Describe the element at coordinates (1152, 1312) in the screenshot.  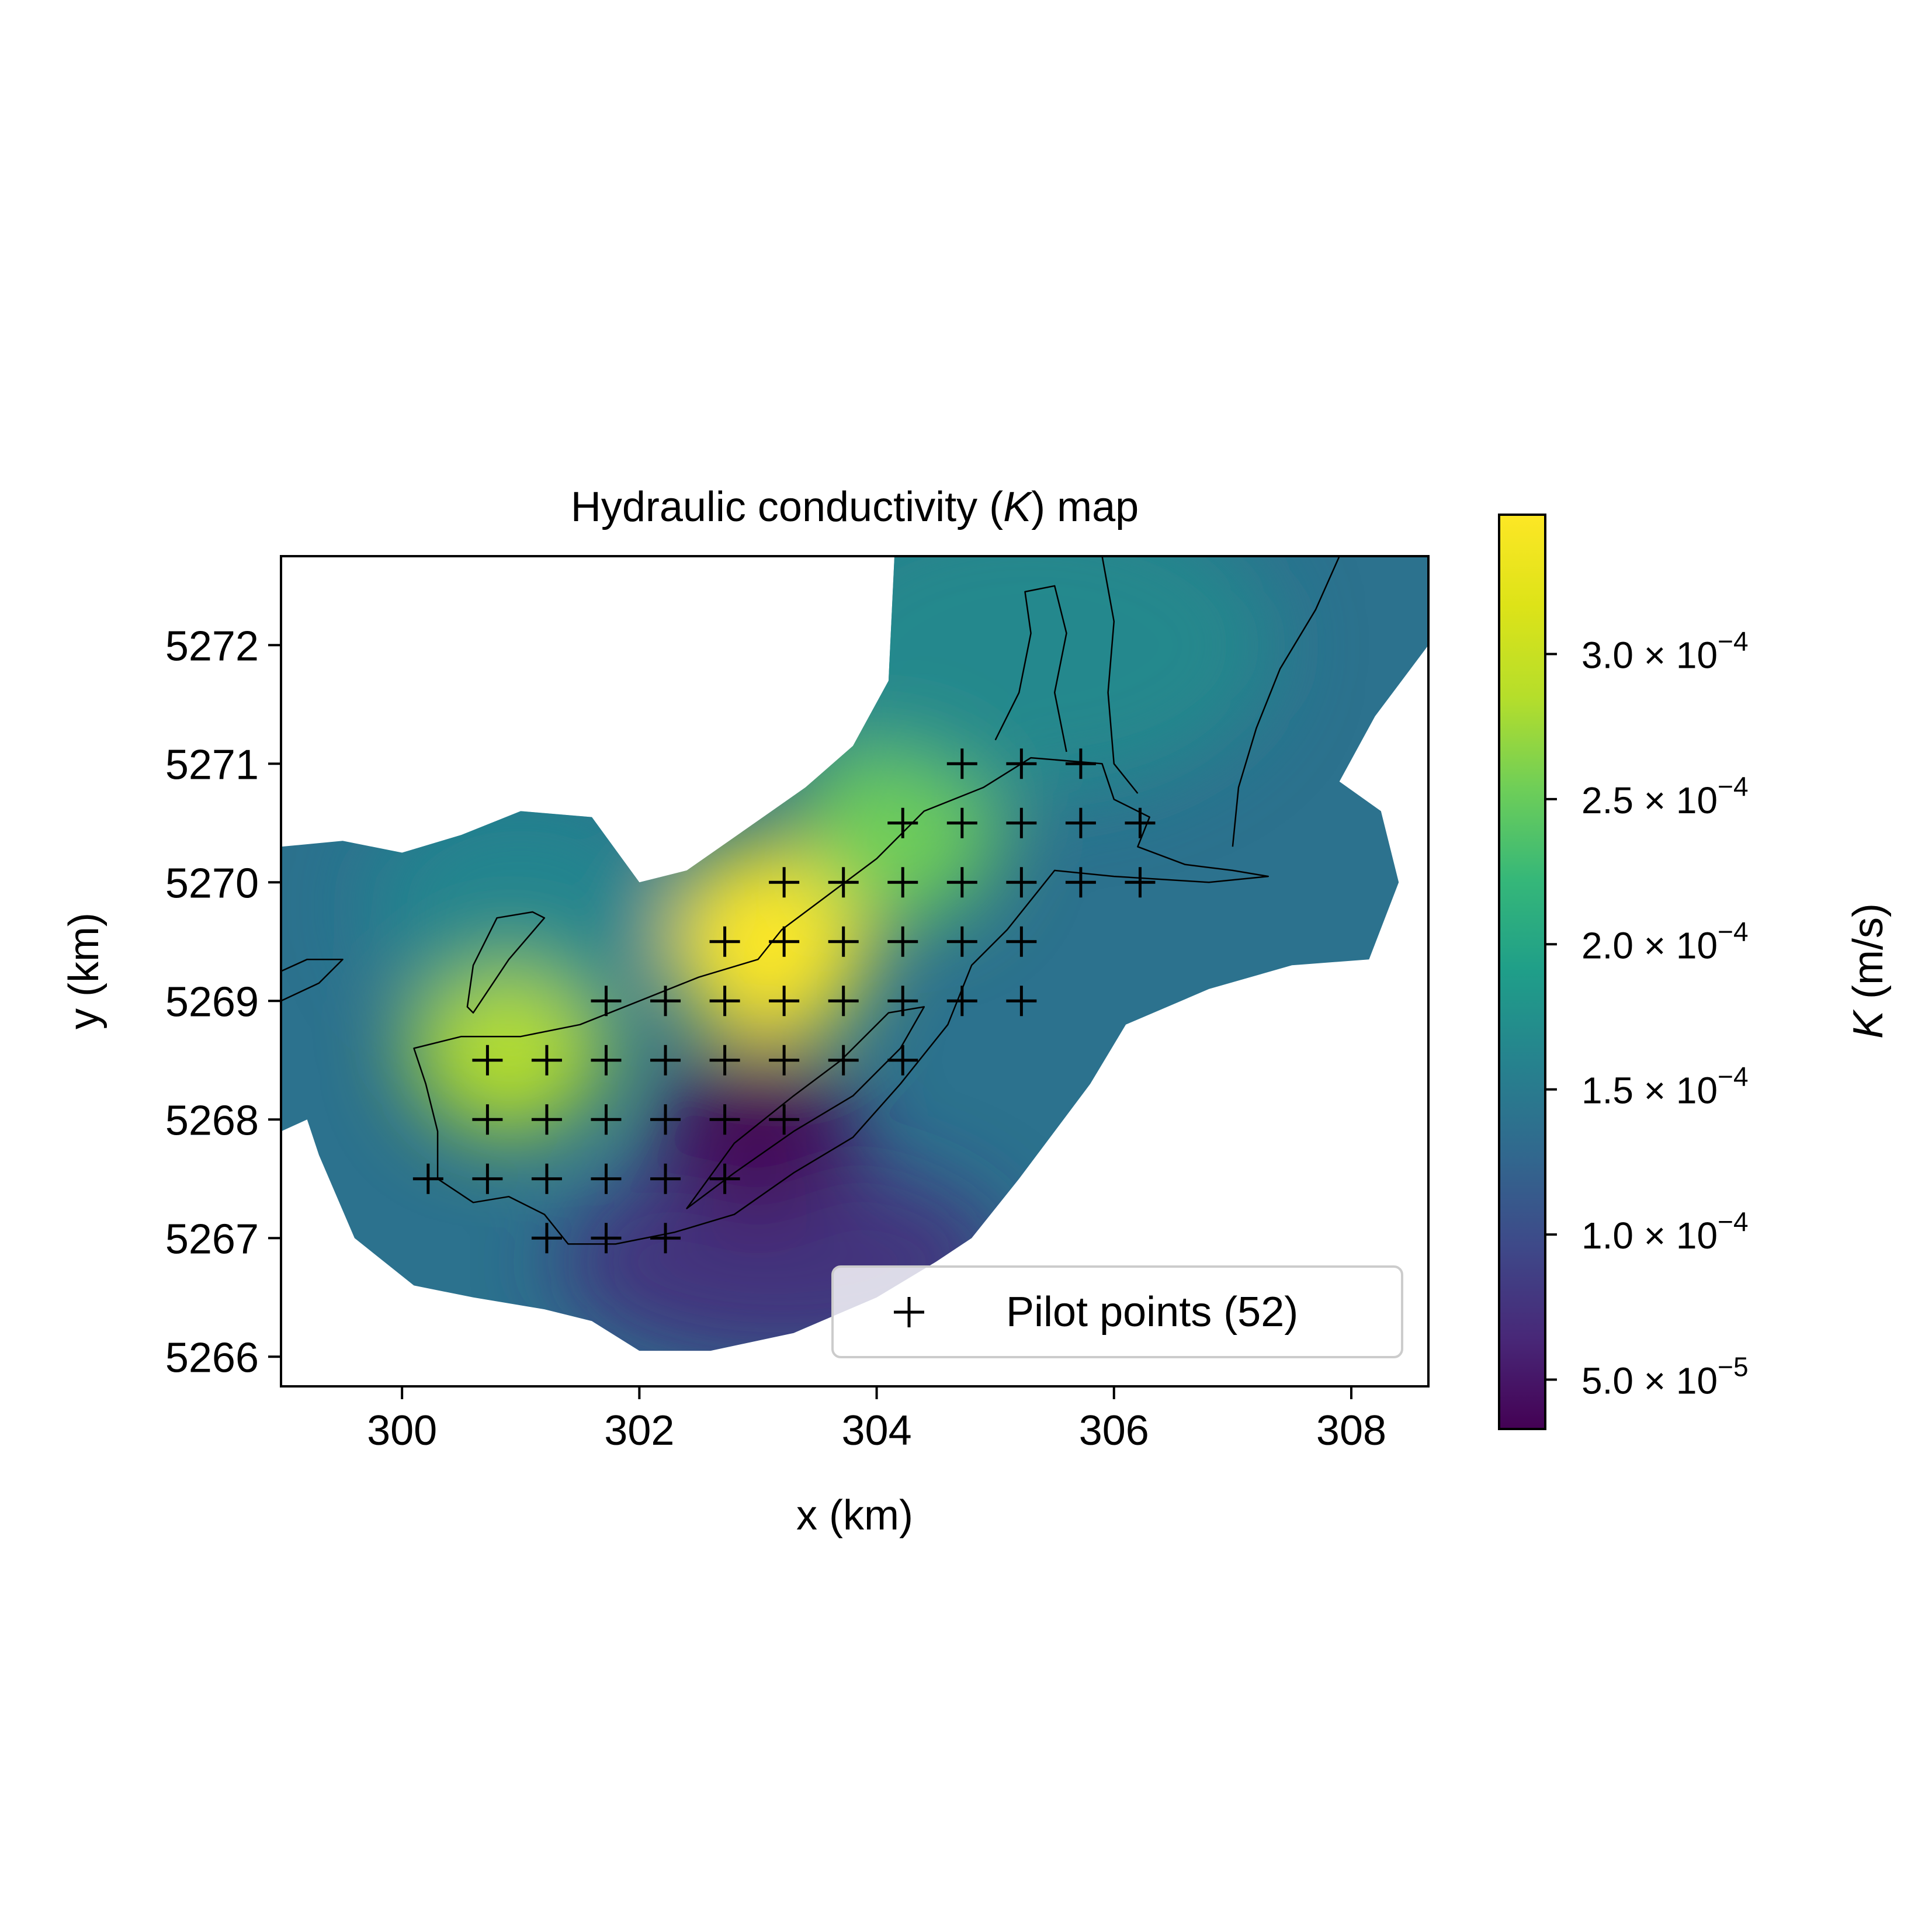
I see `legend-label: Pilot points (52)` at that location.